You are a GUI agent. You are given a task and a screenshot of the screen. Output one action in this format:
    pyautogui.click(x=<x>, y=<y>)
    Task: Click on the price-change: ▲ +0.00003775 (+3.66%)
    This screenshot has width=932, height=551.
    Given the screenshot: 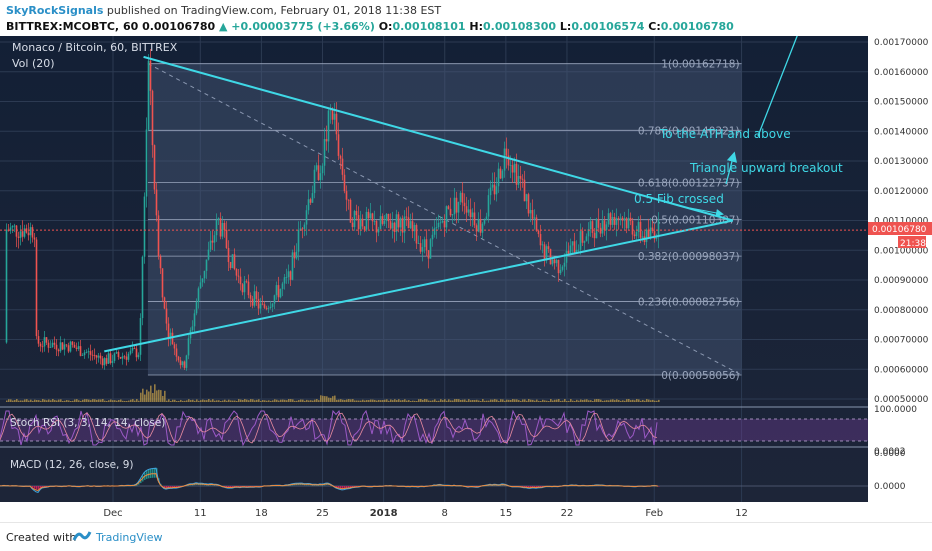 What is the action you would take?
    pyautogui.click(x=297, y=26)
    